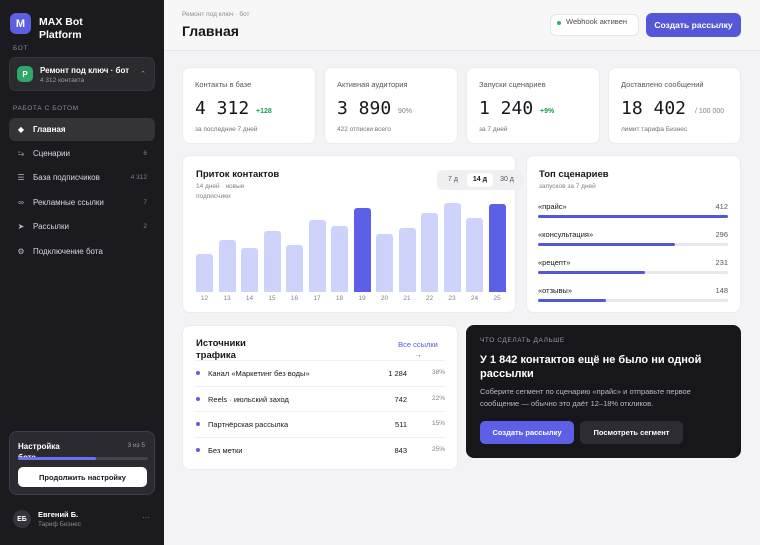  I want to click on kpi-delta: / 100 000, so click(710, 111).